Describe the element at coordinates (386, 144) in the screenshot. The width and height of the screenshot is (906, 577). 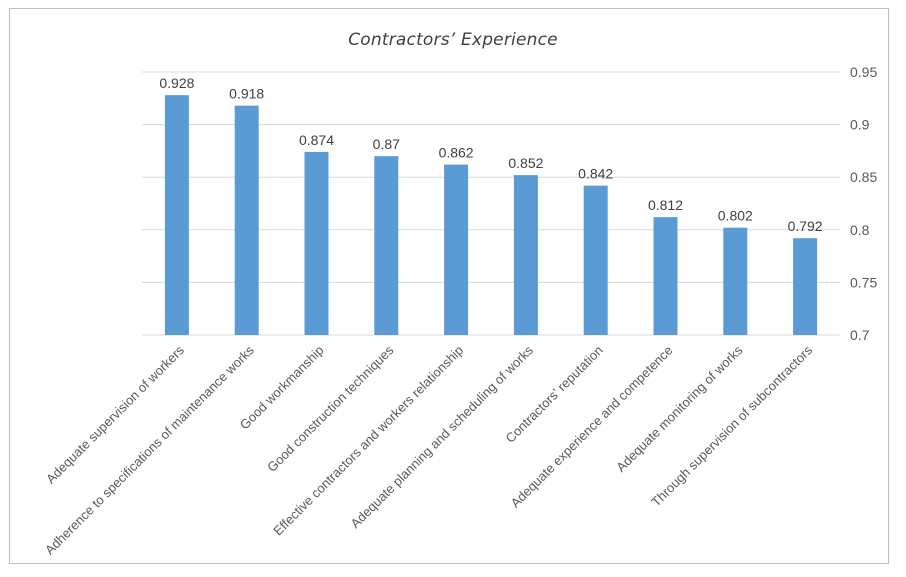
I see `data-label: 0.87` at that location.